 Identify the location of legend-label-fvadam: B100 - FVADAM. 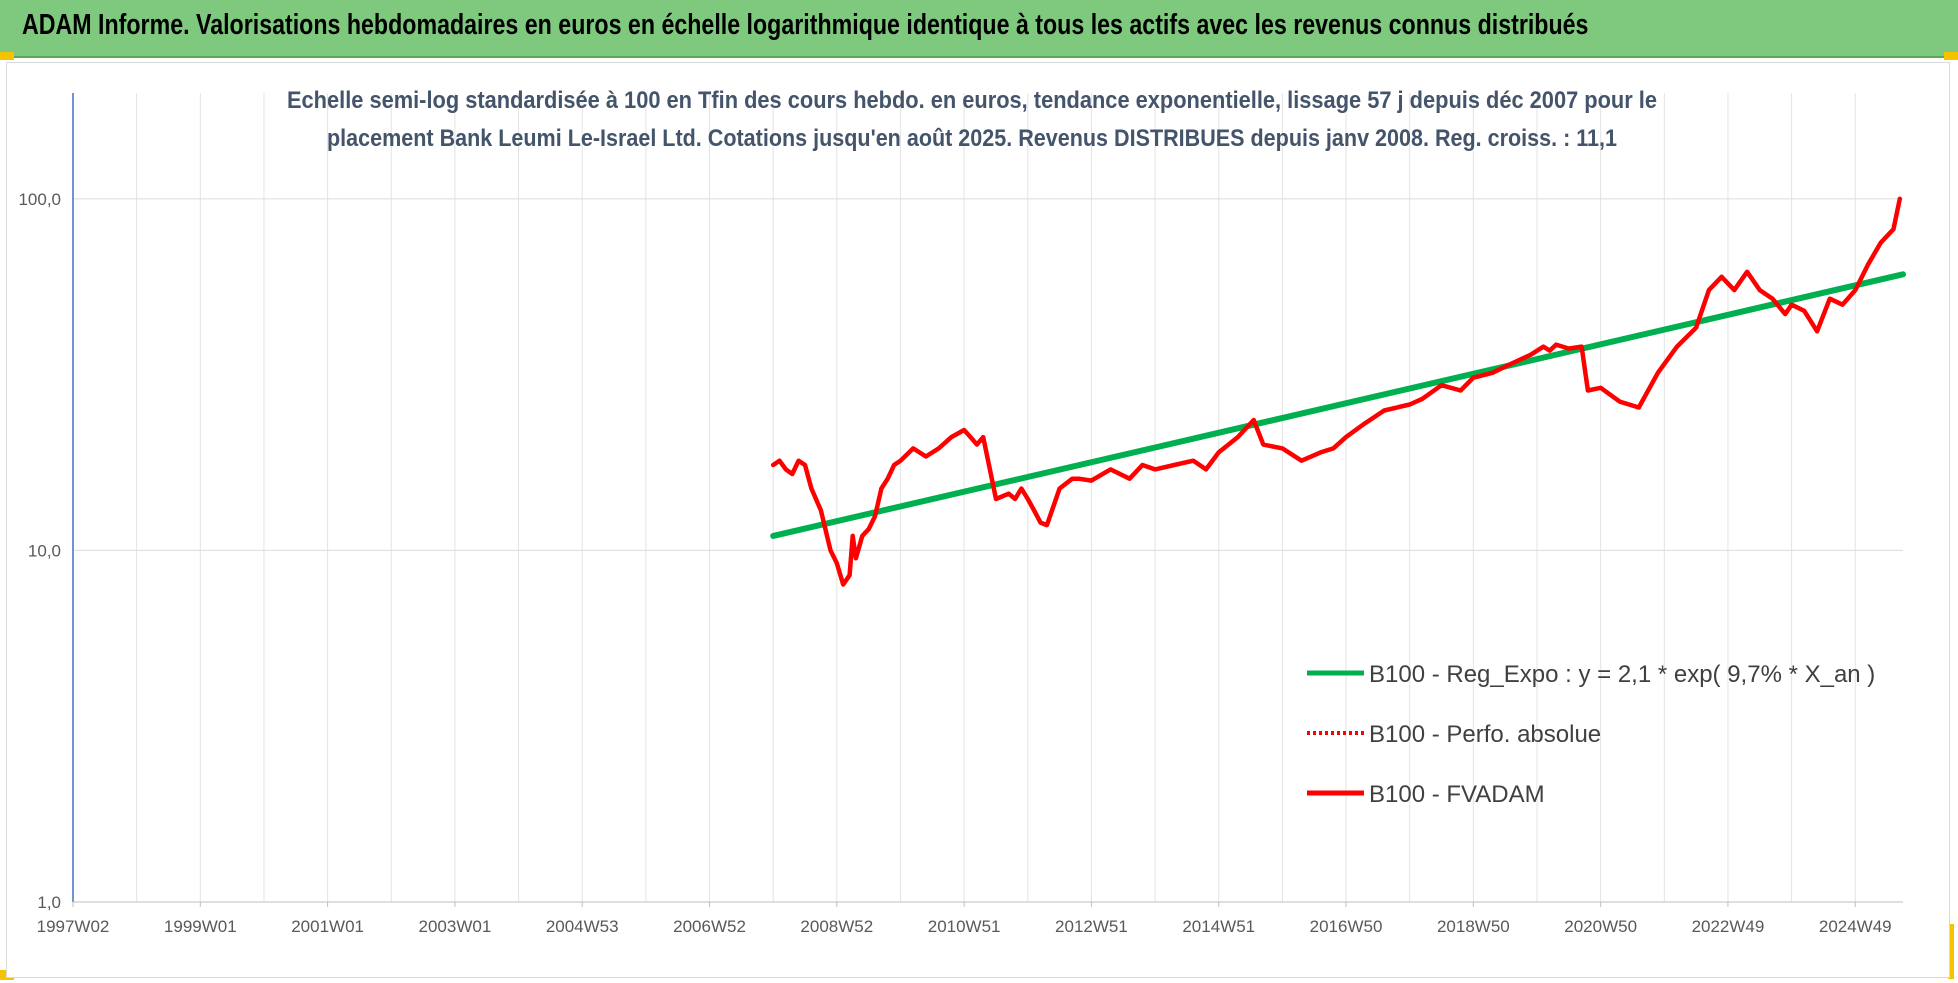
(1457, 794).